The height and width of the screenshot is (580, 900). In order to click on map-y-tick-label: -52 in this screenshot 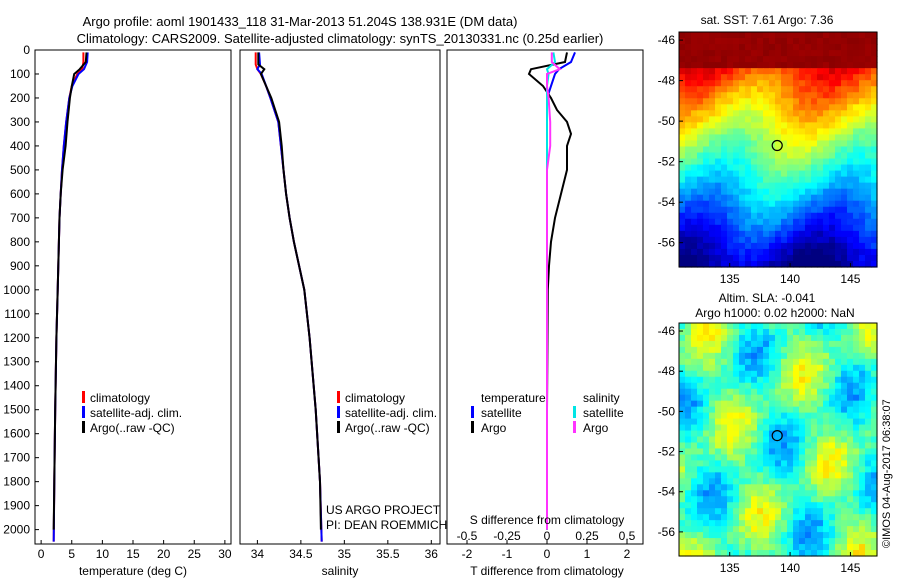, I will do `click(667, 452)`.